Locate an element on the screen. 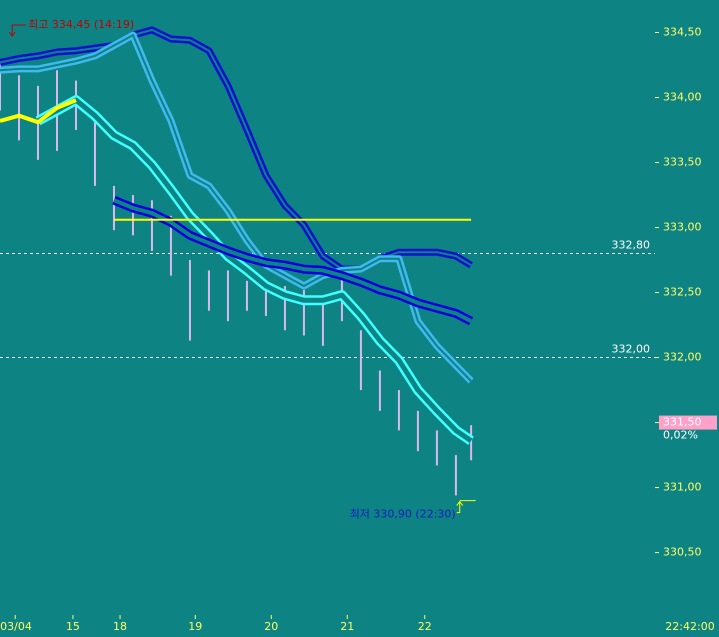 The height and width of the screenshot is (637, 719). current-change: 0,02% is located at coordinates (680, 435).